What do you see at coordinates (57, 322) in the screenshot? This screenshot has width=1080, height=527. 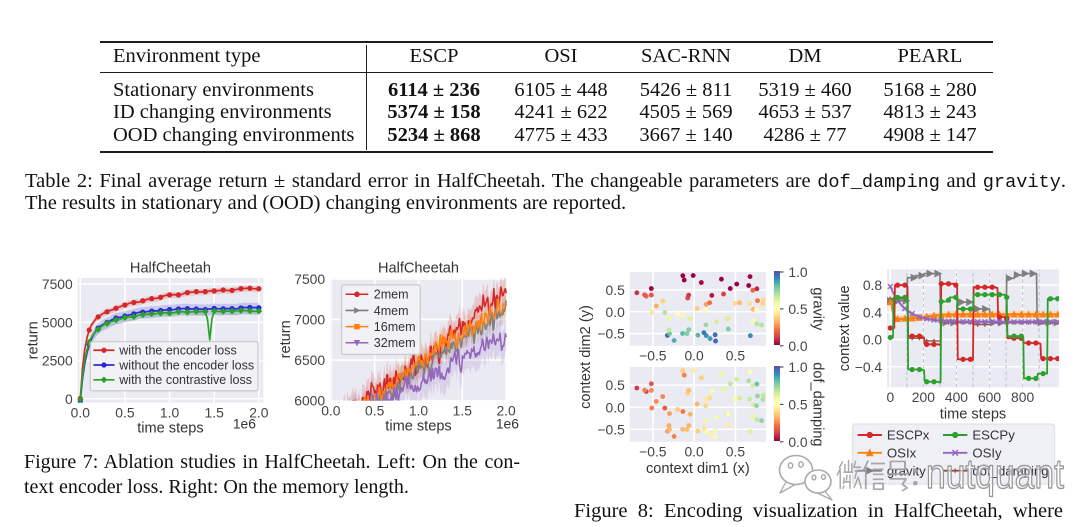 I see `svg-text: 5000` at bounding box center [57, 322].